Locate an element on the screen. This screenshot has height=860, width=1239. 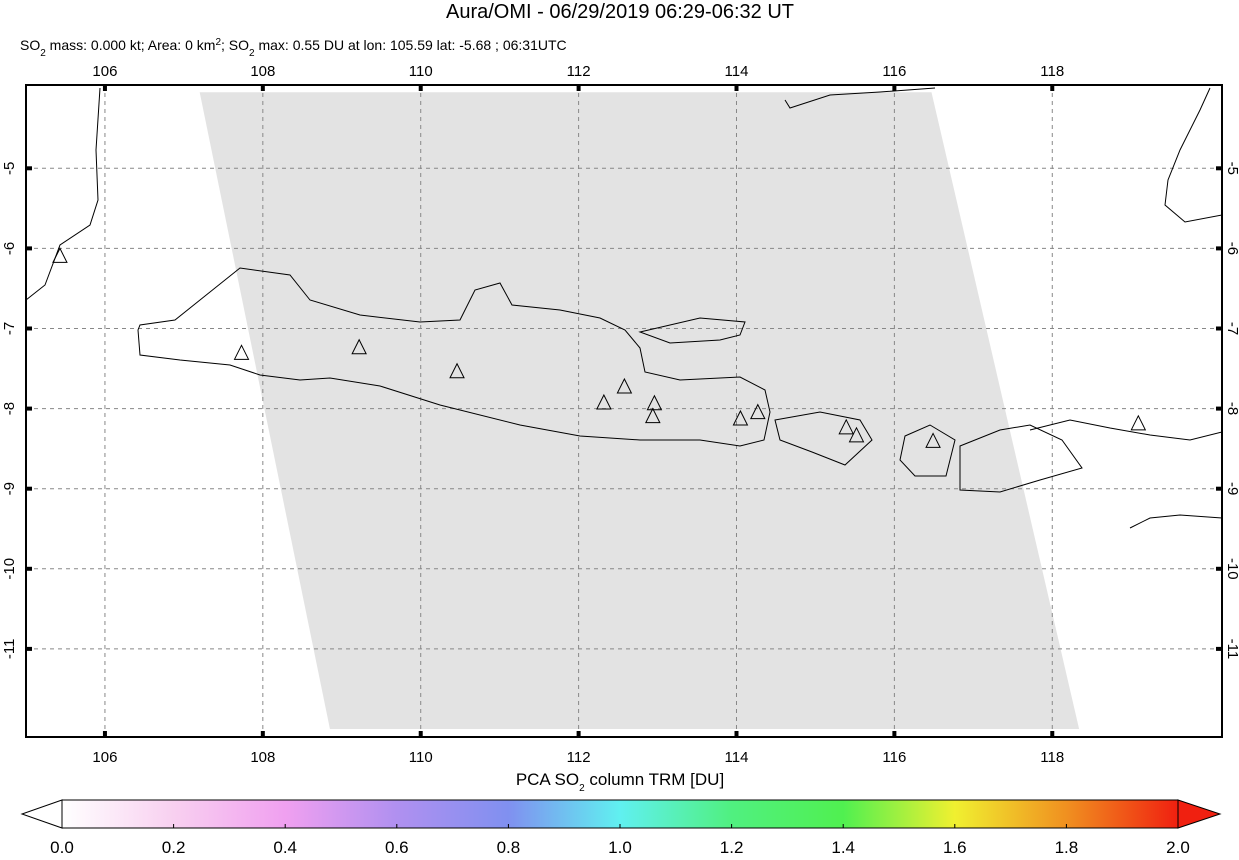
colorbar-tick-label: 0.4 is located at coordinates (285, 846).